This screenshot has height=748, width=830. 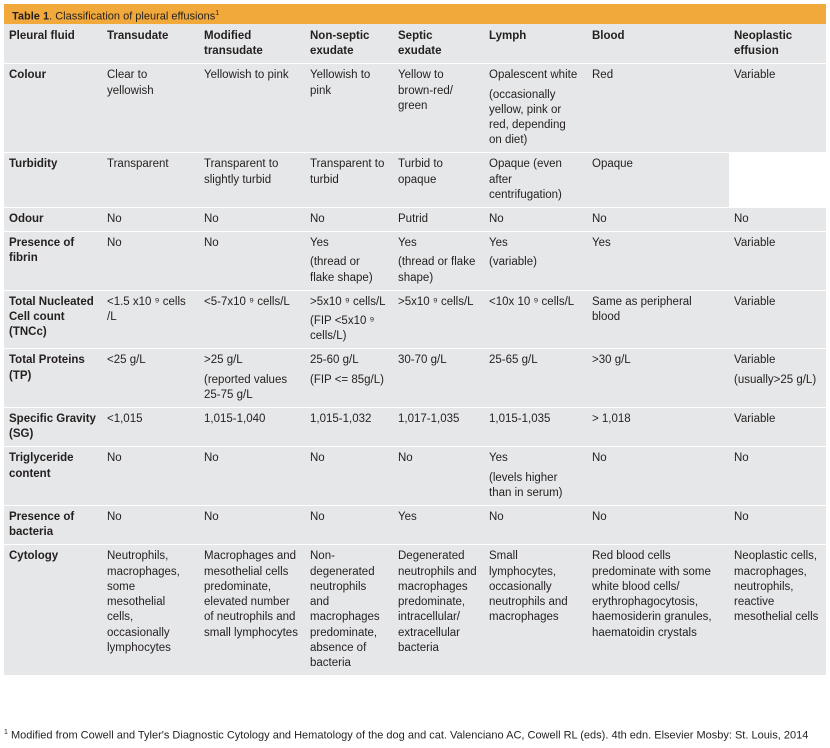 I want to click on row-label: Total Nucleated Cell count (TNCc), so click(x=53, y=319).